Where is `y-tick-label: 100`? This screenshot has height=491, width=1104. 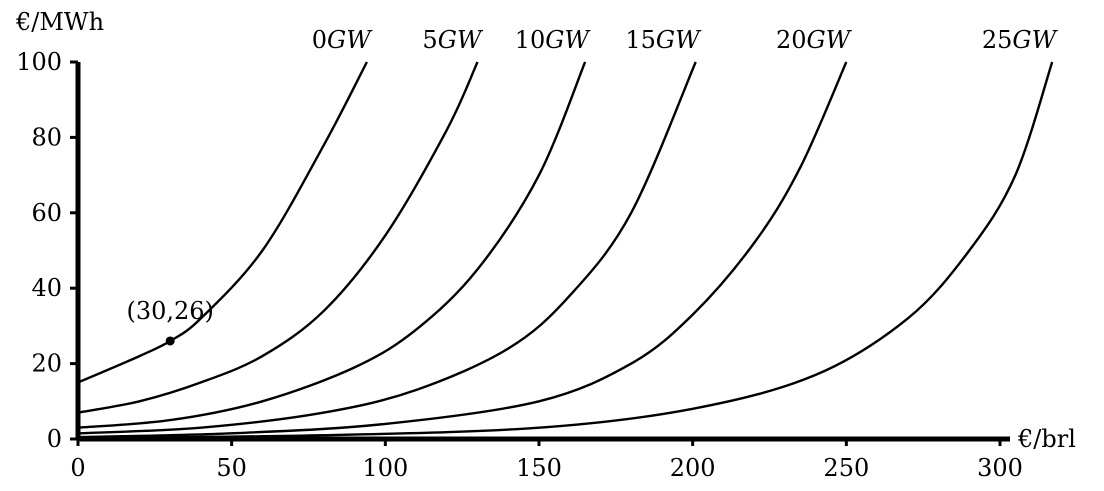
y-tick-label: 100 is located at coordinates (39, 62).